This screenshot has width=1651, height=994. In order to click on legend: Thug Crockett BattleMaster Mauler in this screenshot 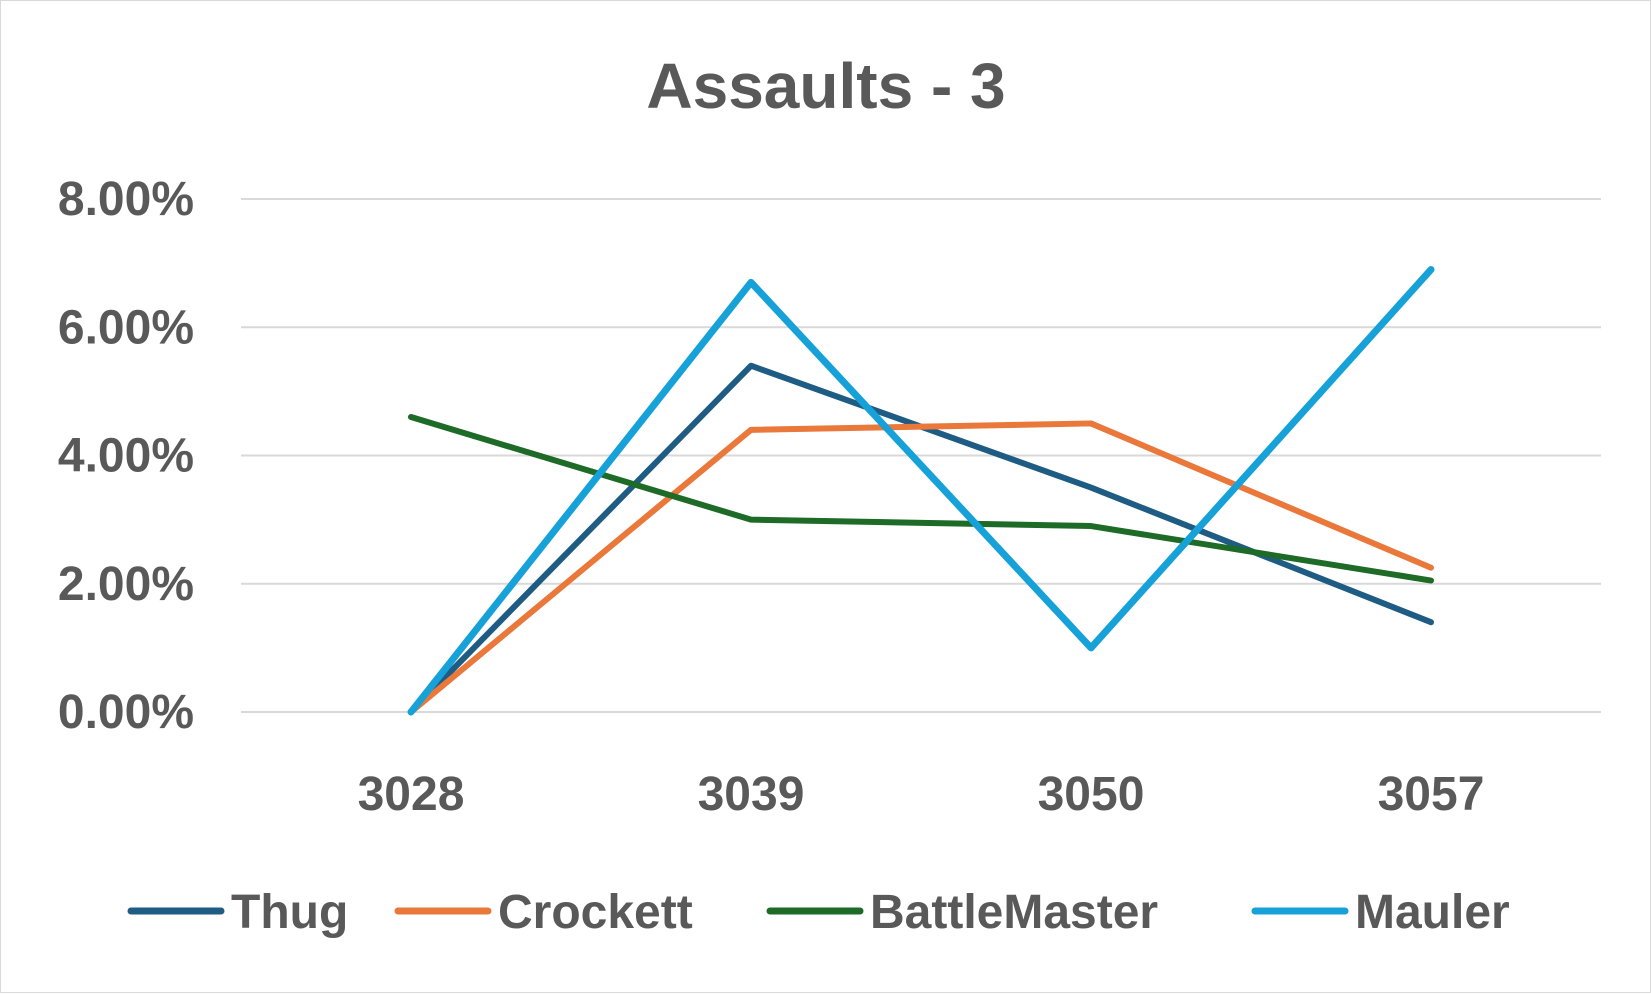, I will do `click(818, 912)`.